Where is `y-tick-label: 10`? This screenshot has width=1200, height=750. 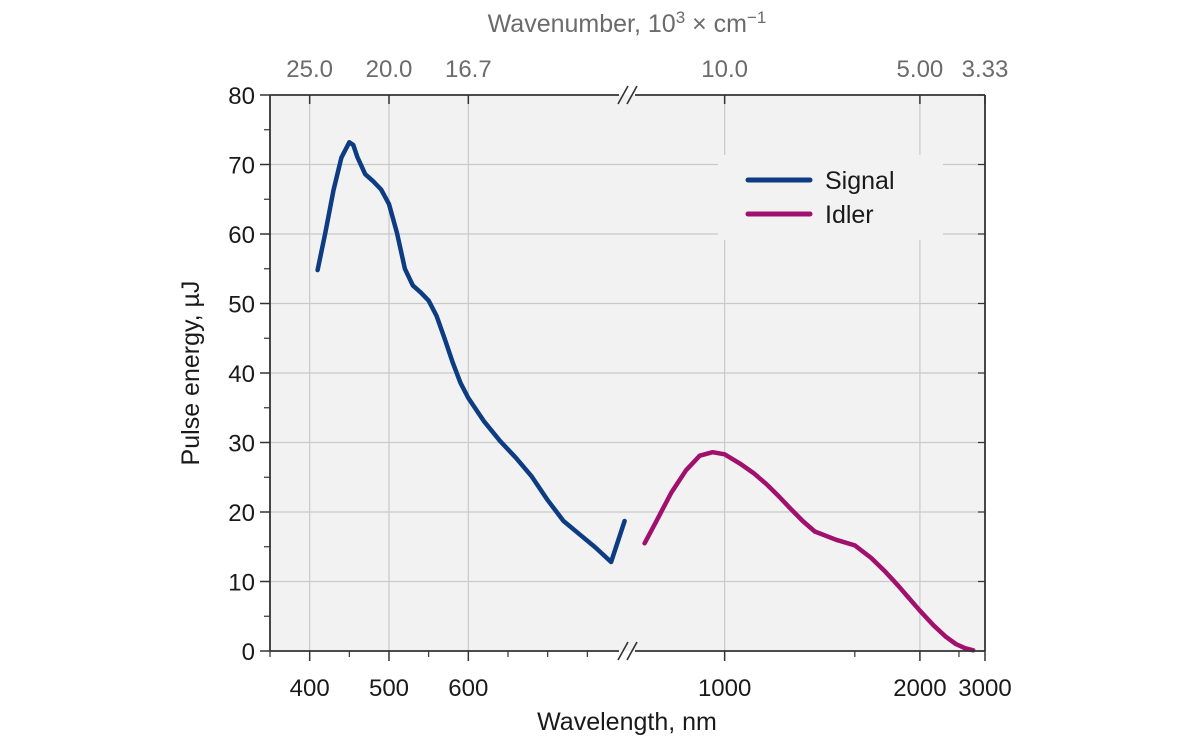 y-tick-label: 10 is located at coordinates (241, 583).